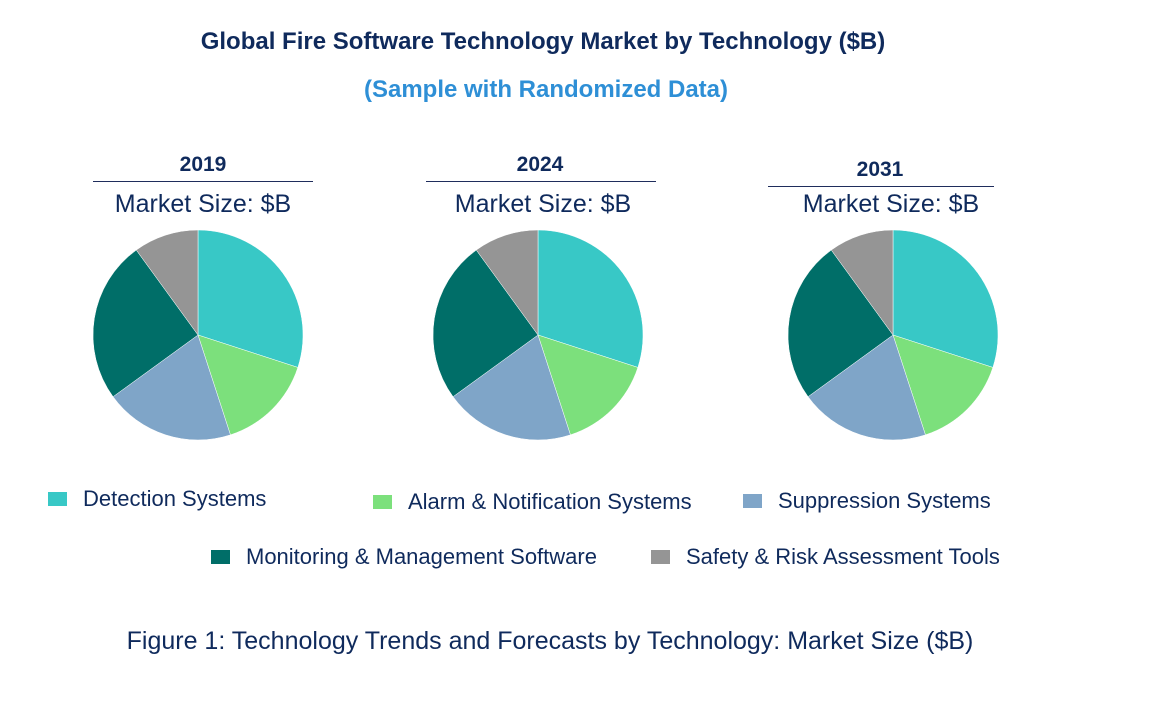  I want to click on pie-2019-slice-monitoring-and-management-software, so click(145, 323).